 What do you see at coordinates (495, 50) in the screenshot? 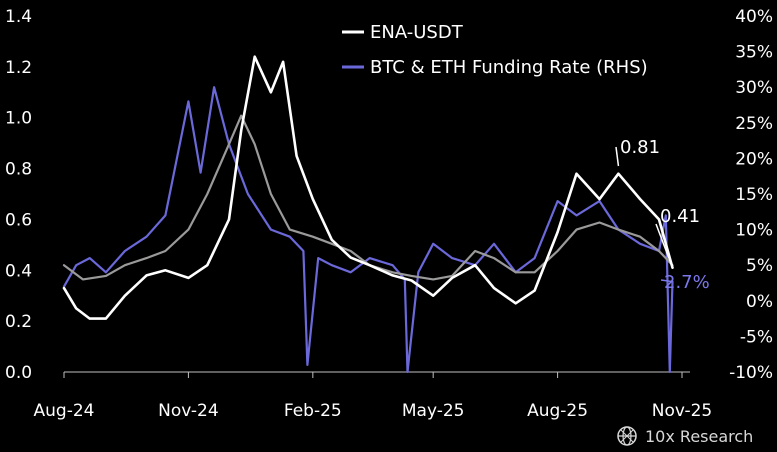
I see `legend: ENA-USDT BTC & ETH Funding Rate (RHS)` at bounding box center [495, 50].